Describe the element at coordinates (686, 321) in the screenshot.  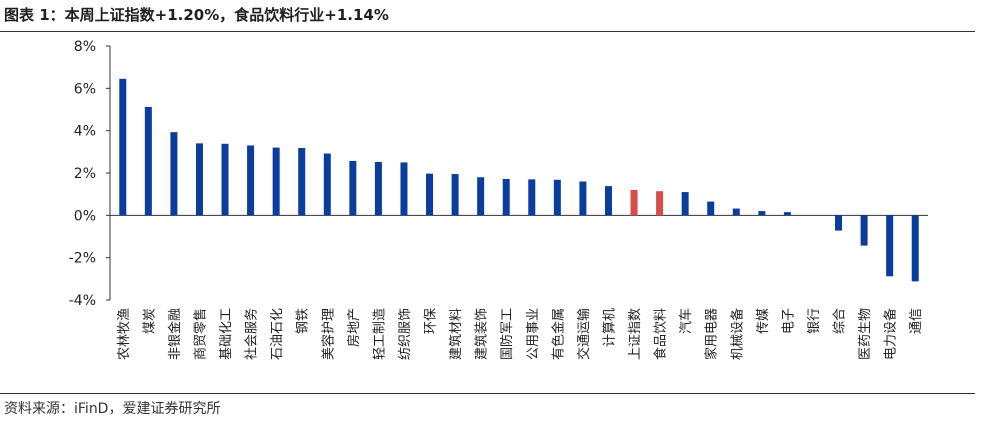
I see `category-label: 汽车` at that location.